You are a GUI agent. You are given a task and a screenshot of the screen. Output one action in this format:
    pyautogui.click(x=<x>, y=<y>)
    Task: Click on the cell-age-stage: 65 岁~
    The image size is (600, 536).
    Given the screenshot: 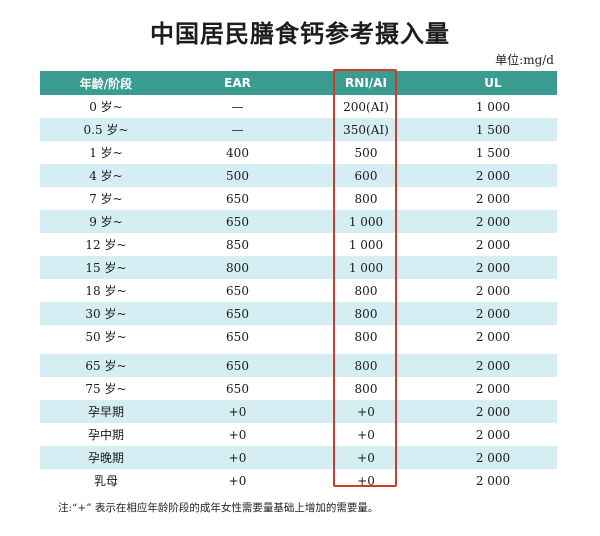 What is the action you would take?
    pyautogui.click(x=106, y=366)
    